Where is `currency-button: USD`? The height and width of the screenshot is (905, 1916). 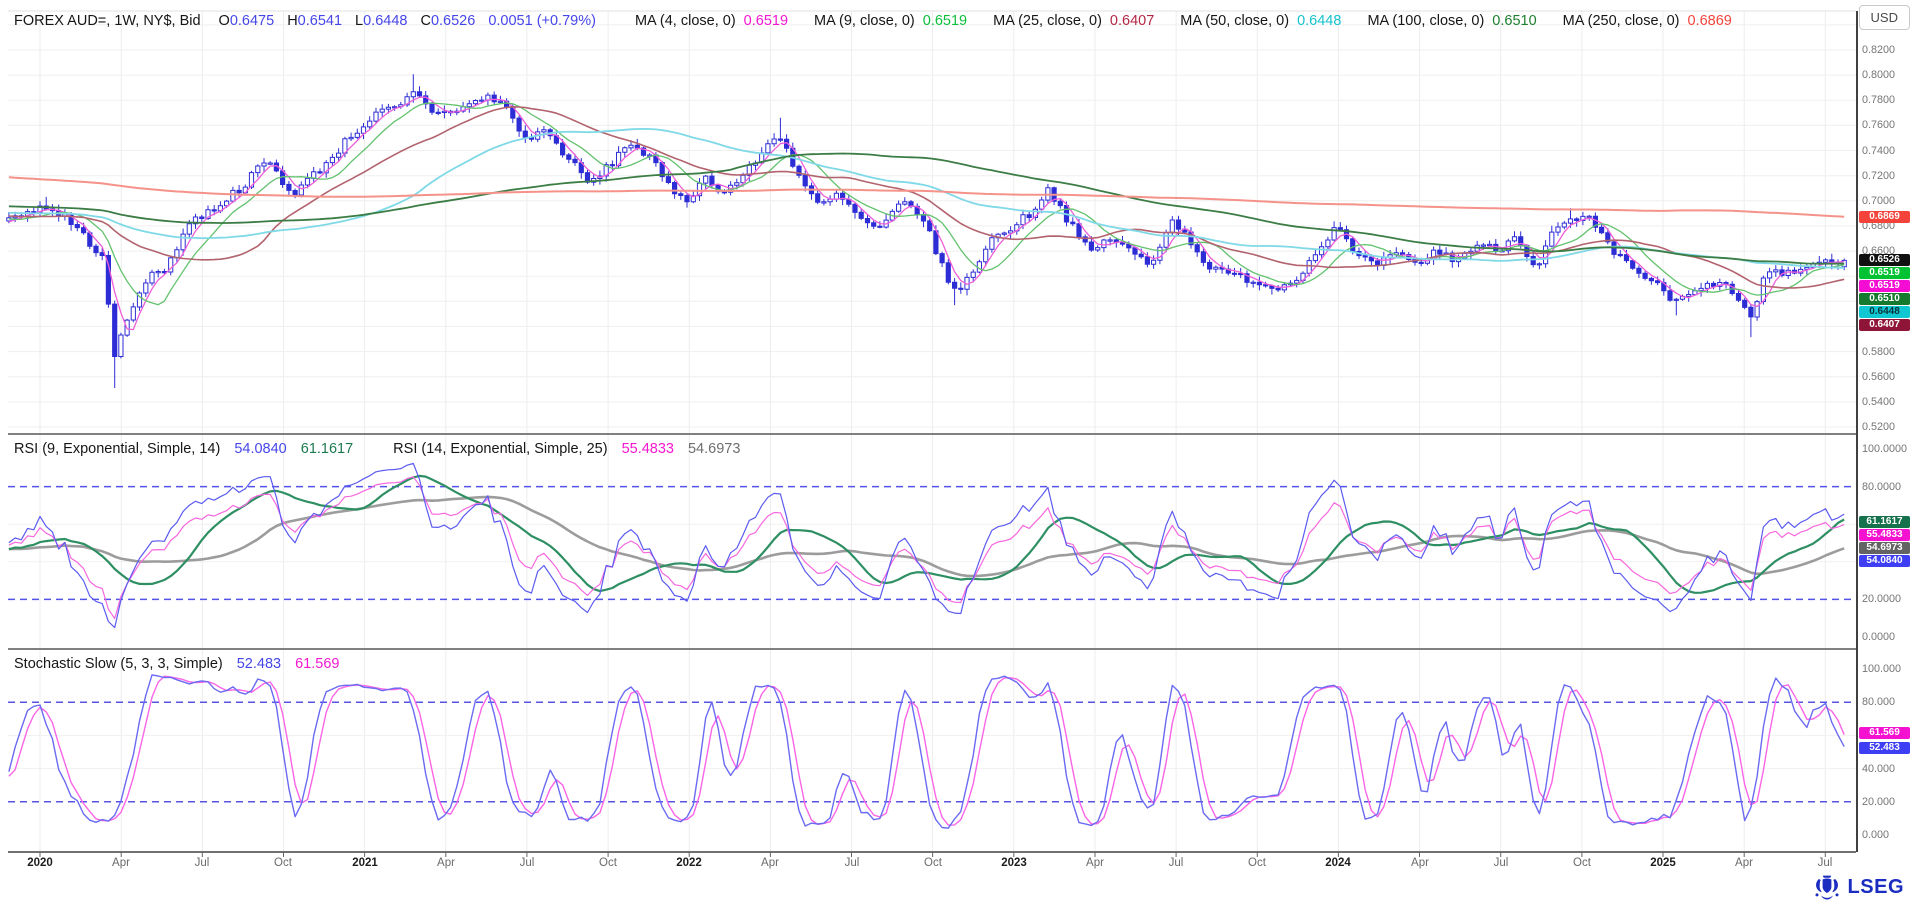 currency-button: USD is located at coordinates (1884, 17).